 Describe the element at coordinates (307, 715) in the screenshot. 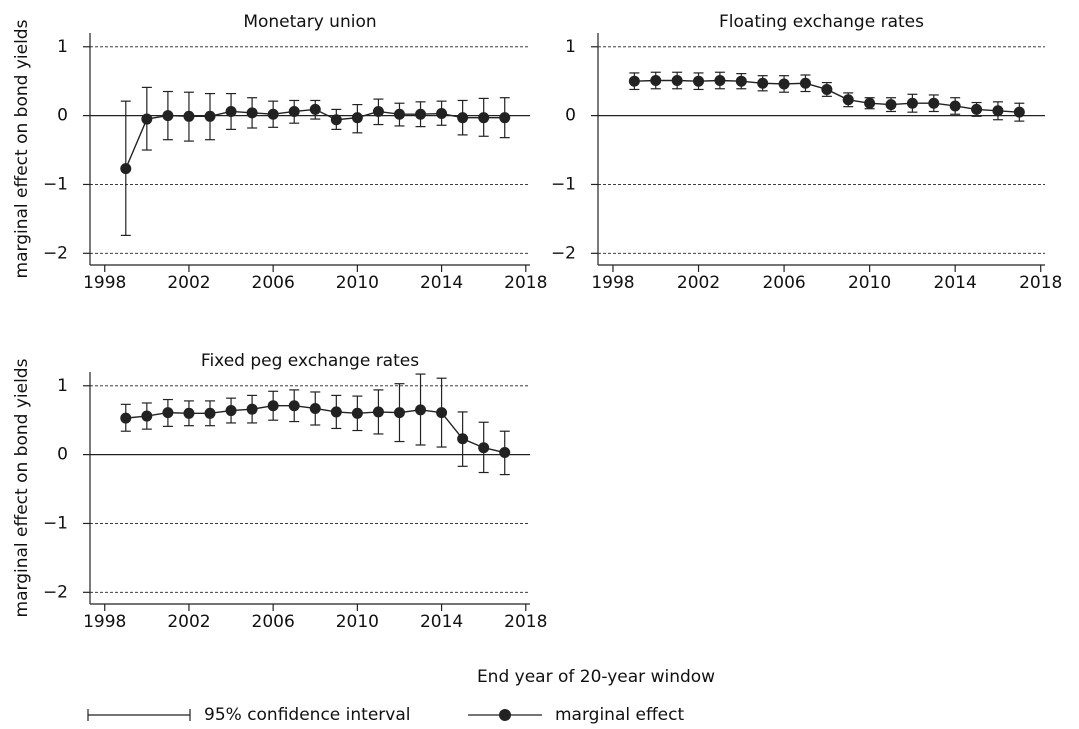

I see `legend-label: 95% confidence interval` at that location.